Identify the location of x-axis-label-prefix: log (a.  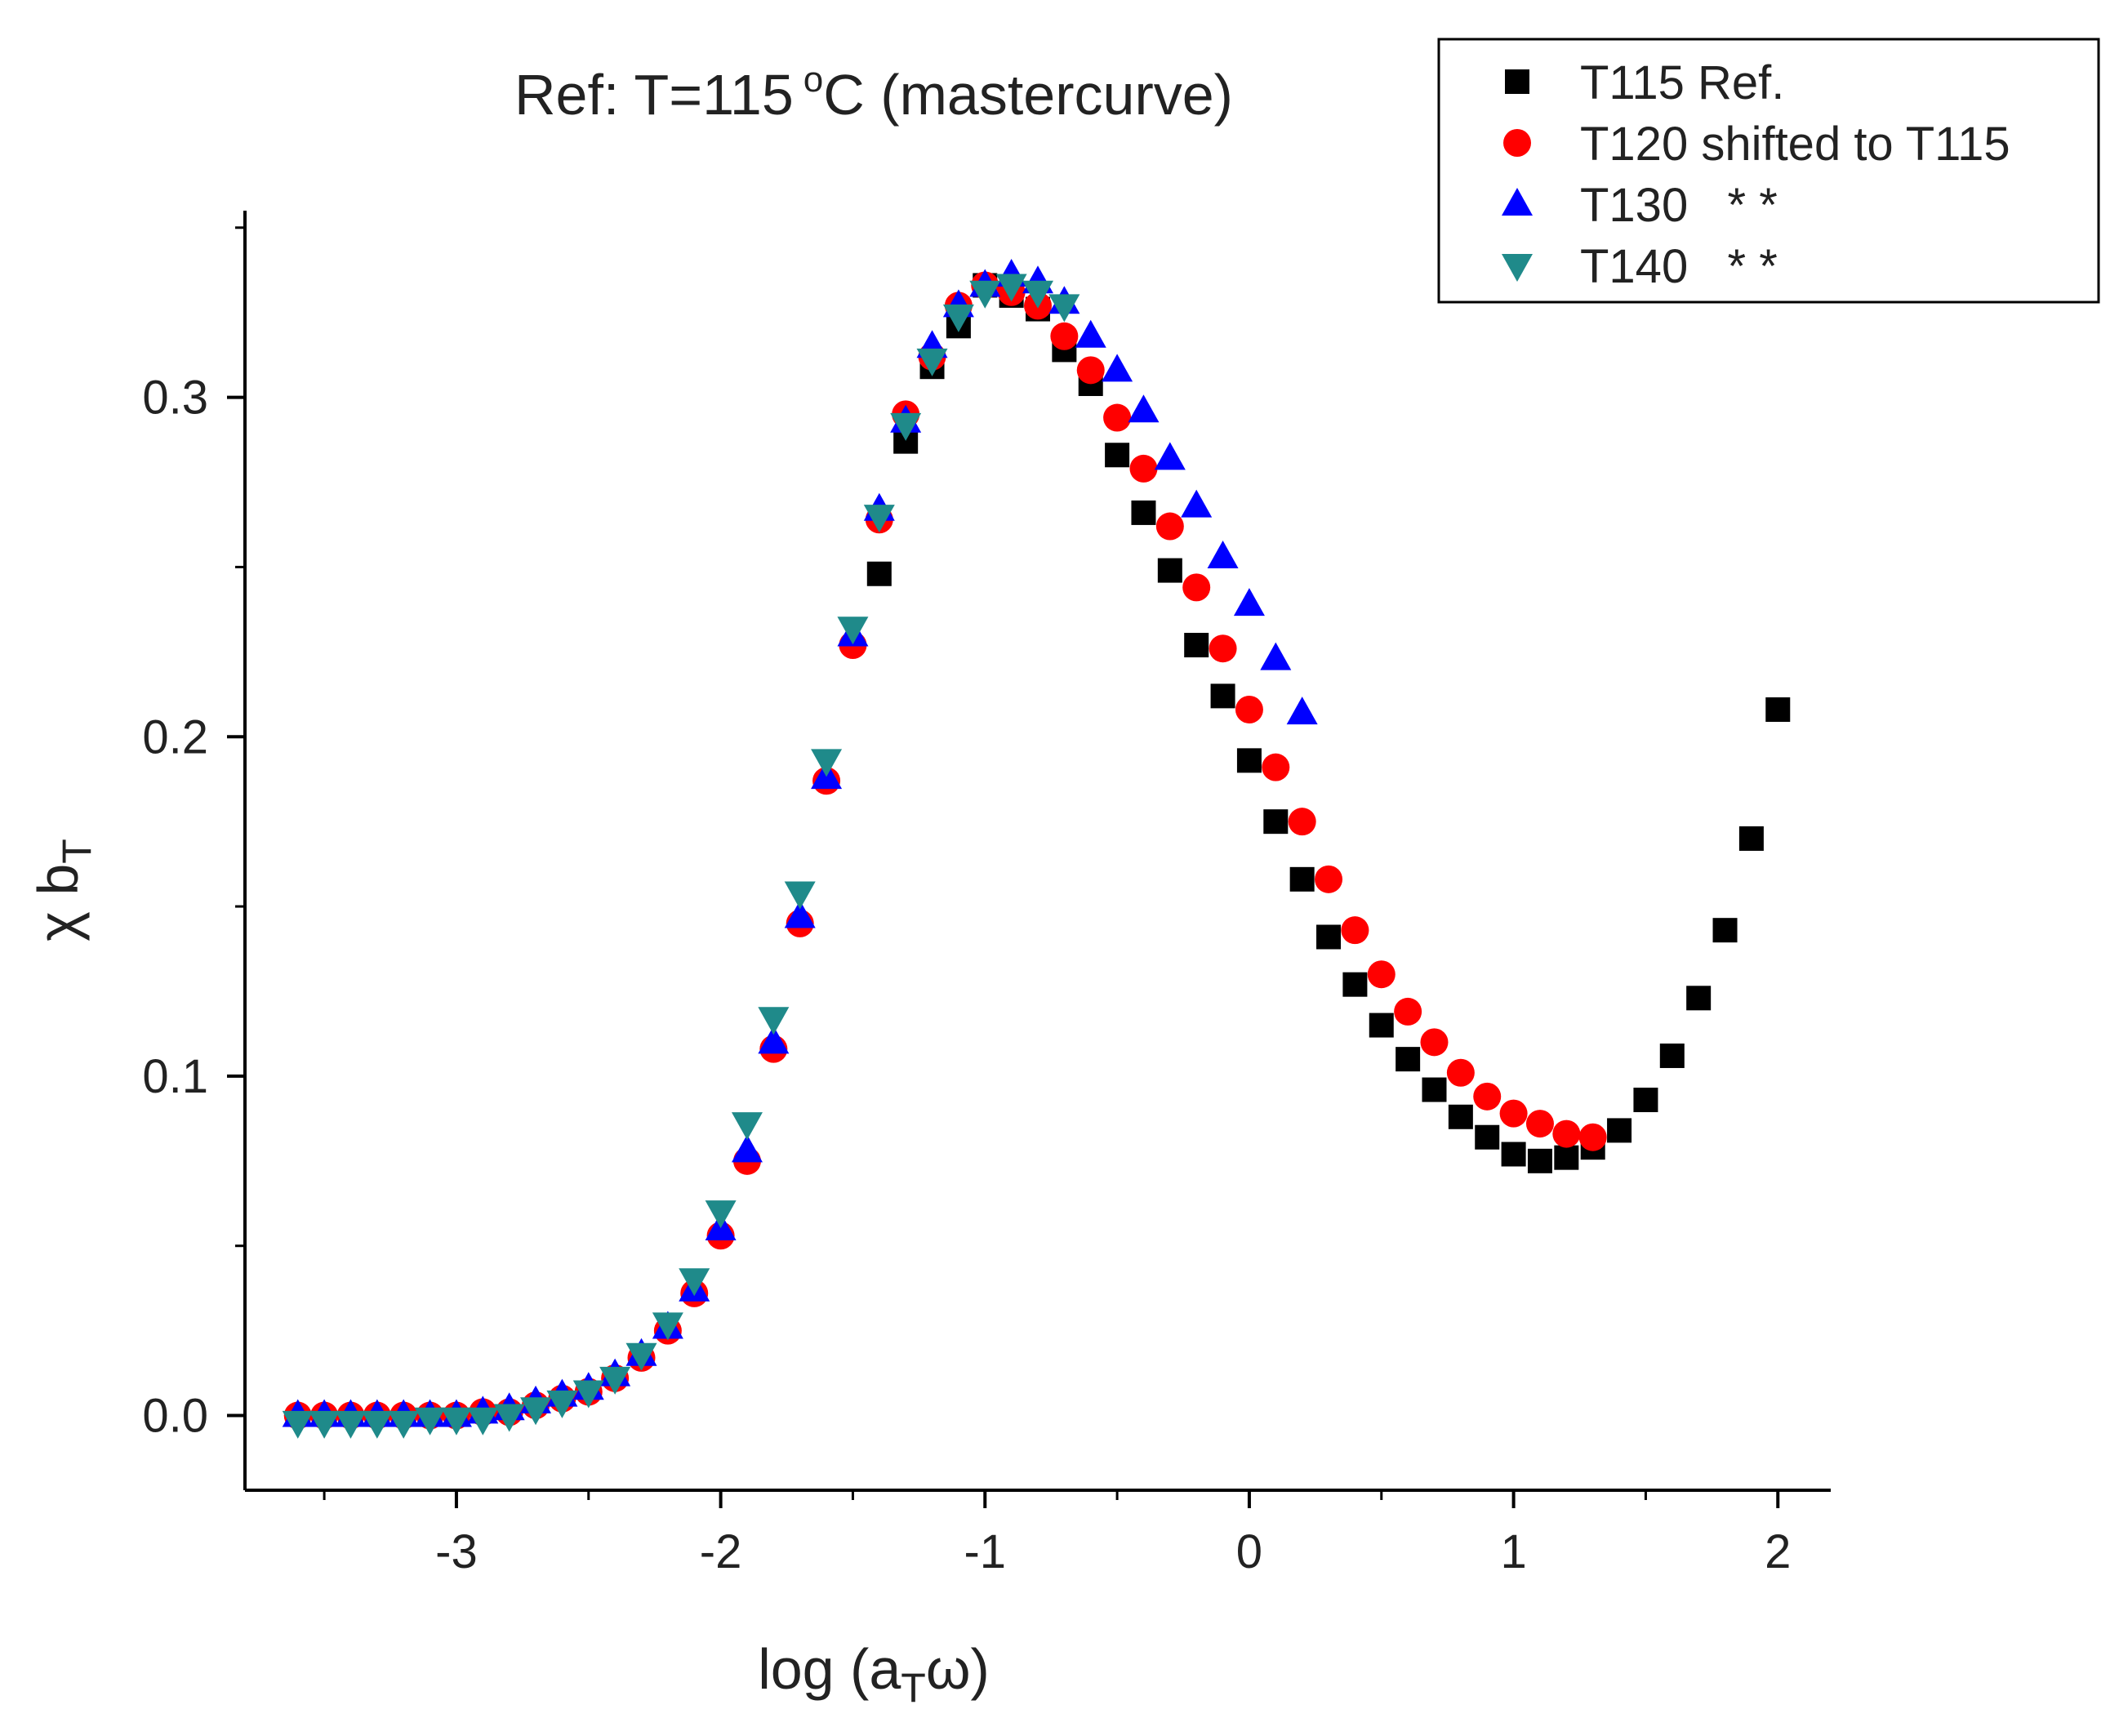
(829, 1669).